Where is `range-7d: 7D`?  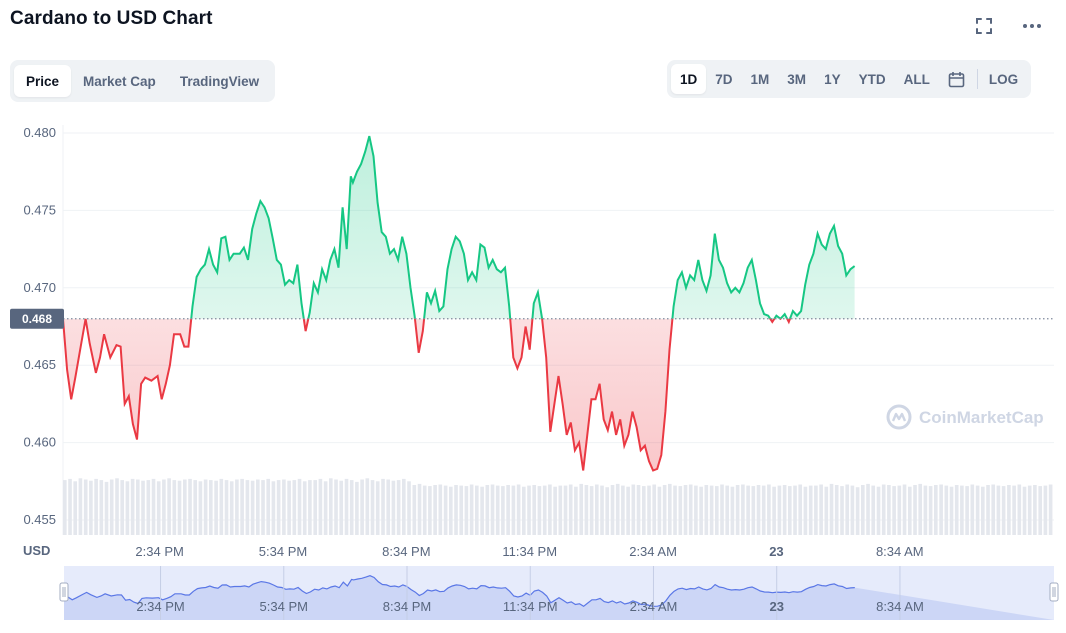 range-7d: 7D is located at coordinates (724, 79).